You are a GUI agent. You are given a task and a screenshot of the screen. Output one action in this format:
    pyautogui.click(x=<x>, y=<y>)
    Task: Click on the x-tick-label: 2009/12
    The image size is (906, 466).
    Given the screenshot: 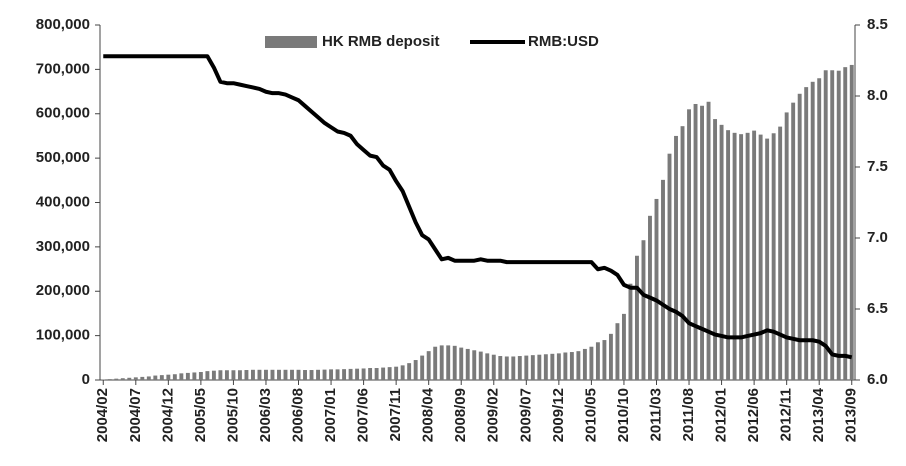 What is the action you would take?
    pyautogui.click(x=558, y=415)
    